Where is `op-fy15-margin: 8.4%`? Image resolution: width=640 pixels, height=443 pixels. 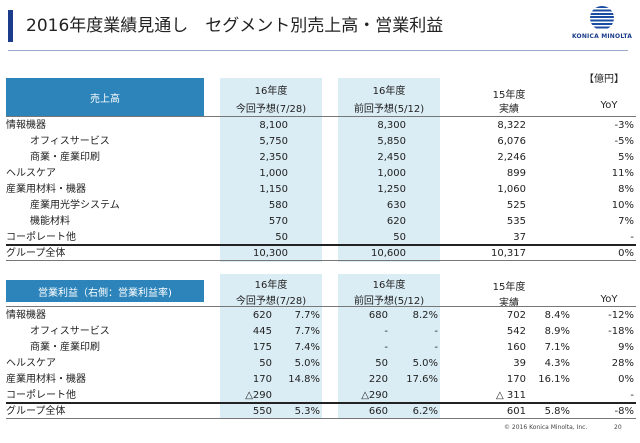 op-fy15-margin: 8.4% is located at coordinates (557, 315).